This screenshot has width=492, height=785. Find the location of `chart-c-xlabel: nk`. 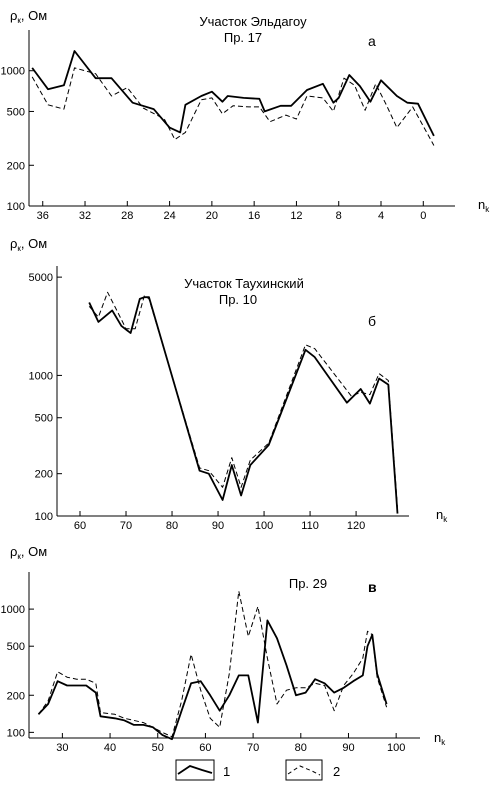

chart-c-xlabel: nk is located at coordinates (440, 738).